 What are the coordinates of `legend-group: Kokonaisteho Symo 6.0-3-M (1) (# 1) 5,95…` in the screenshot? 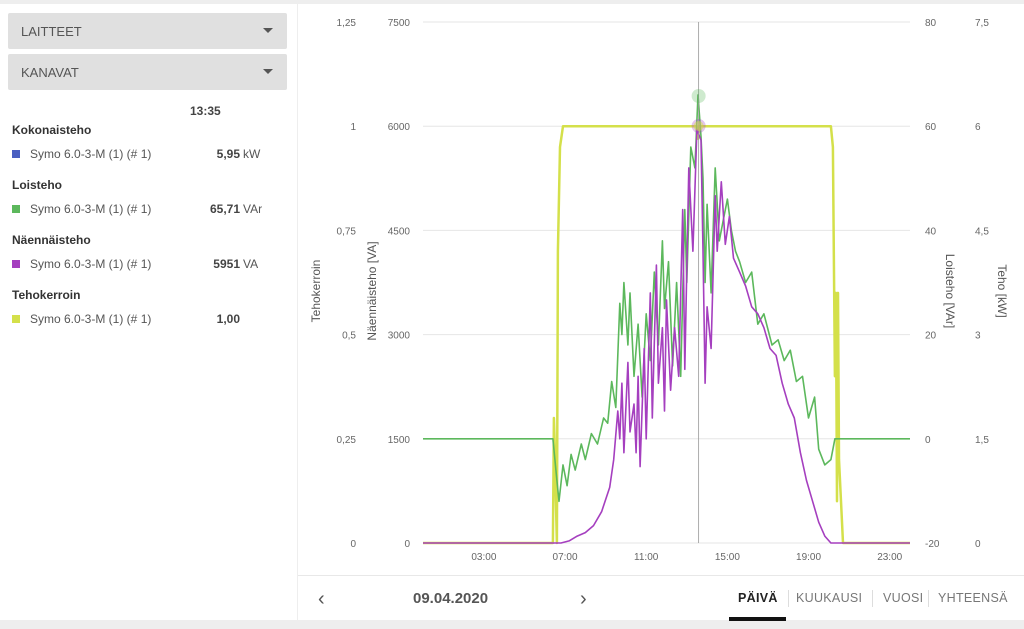 It's located at (152, 142).